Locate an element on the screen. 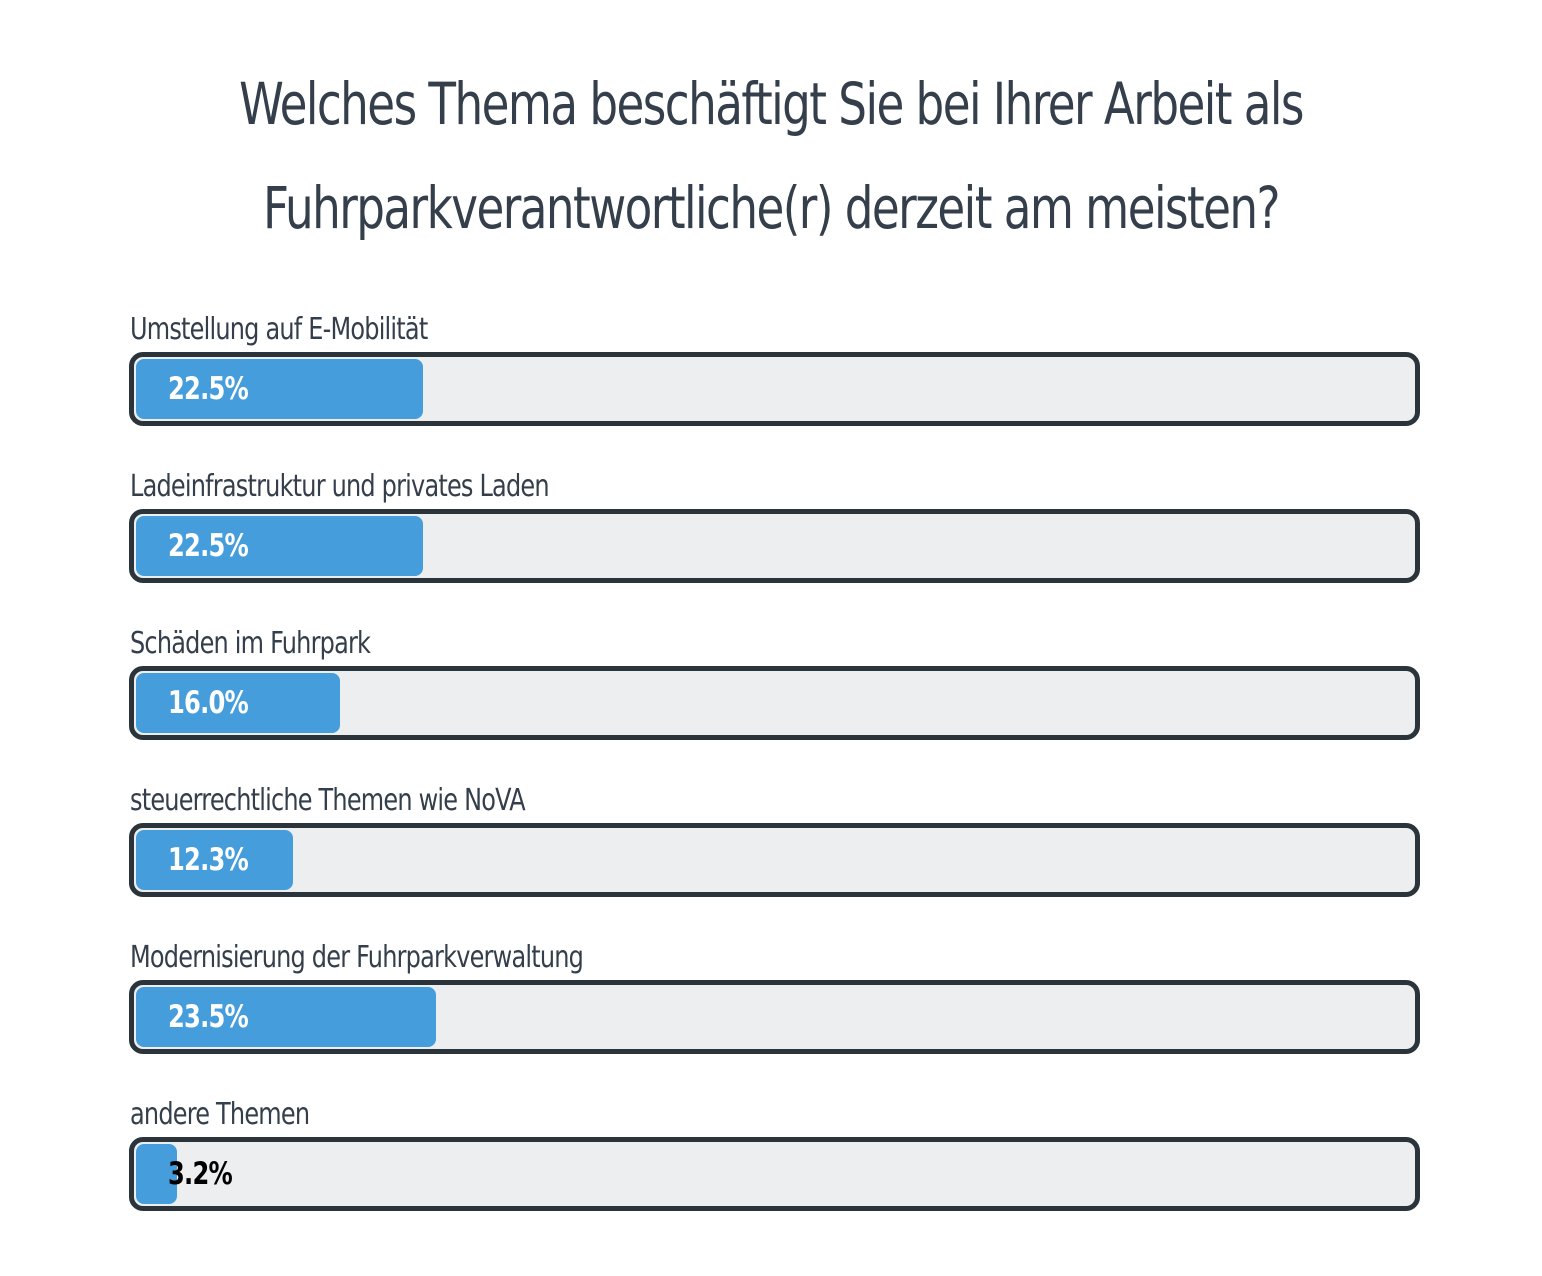  poll-option: andere Themen 3.2% is located at coordinates (774, 1171).